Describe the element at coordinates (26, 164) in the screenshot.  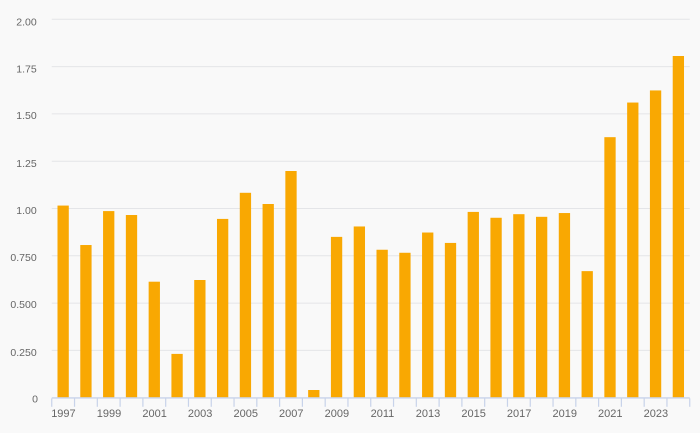
I see `svg-text: 1.25` at that location.